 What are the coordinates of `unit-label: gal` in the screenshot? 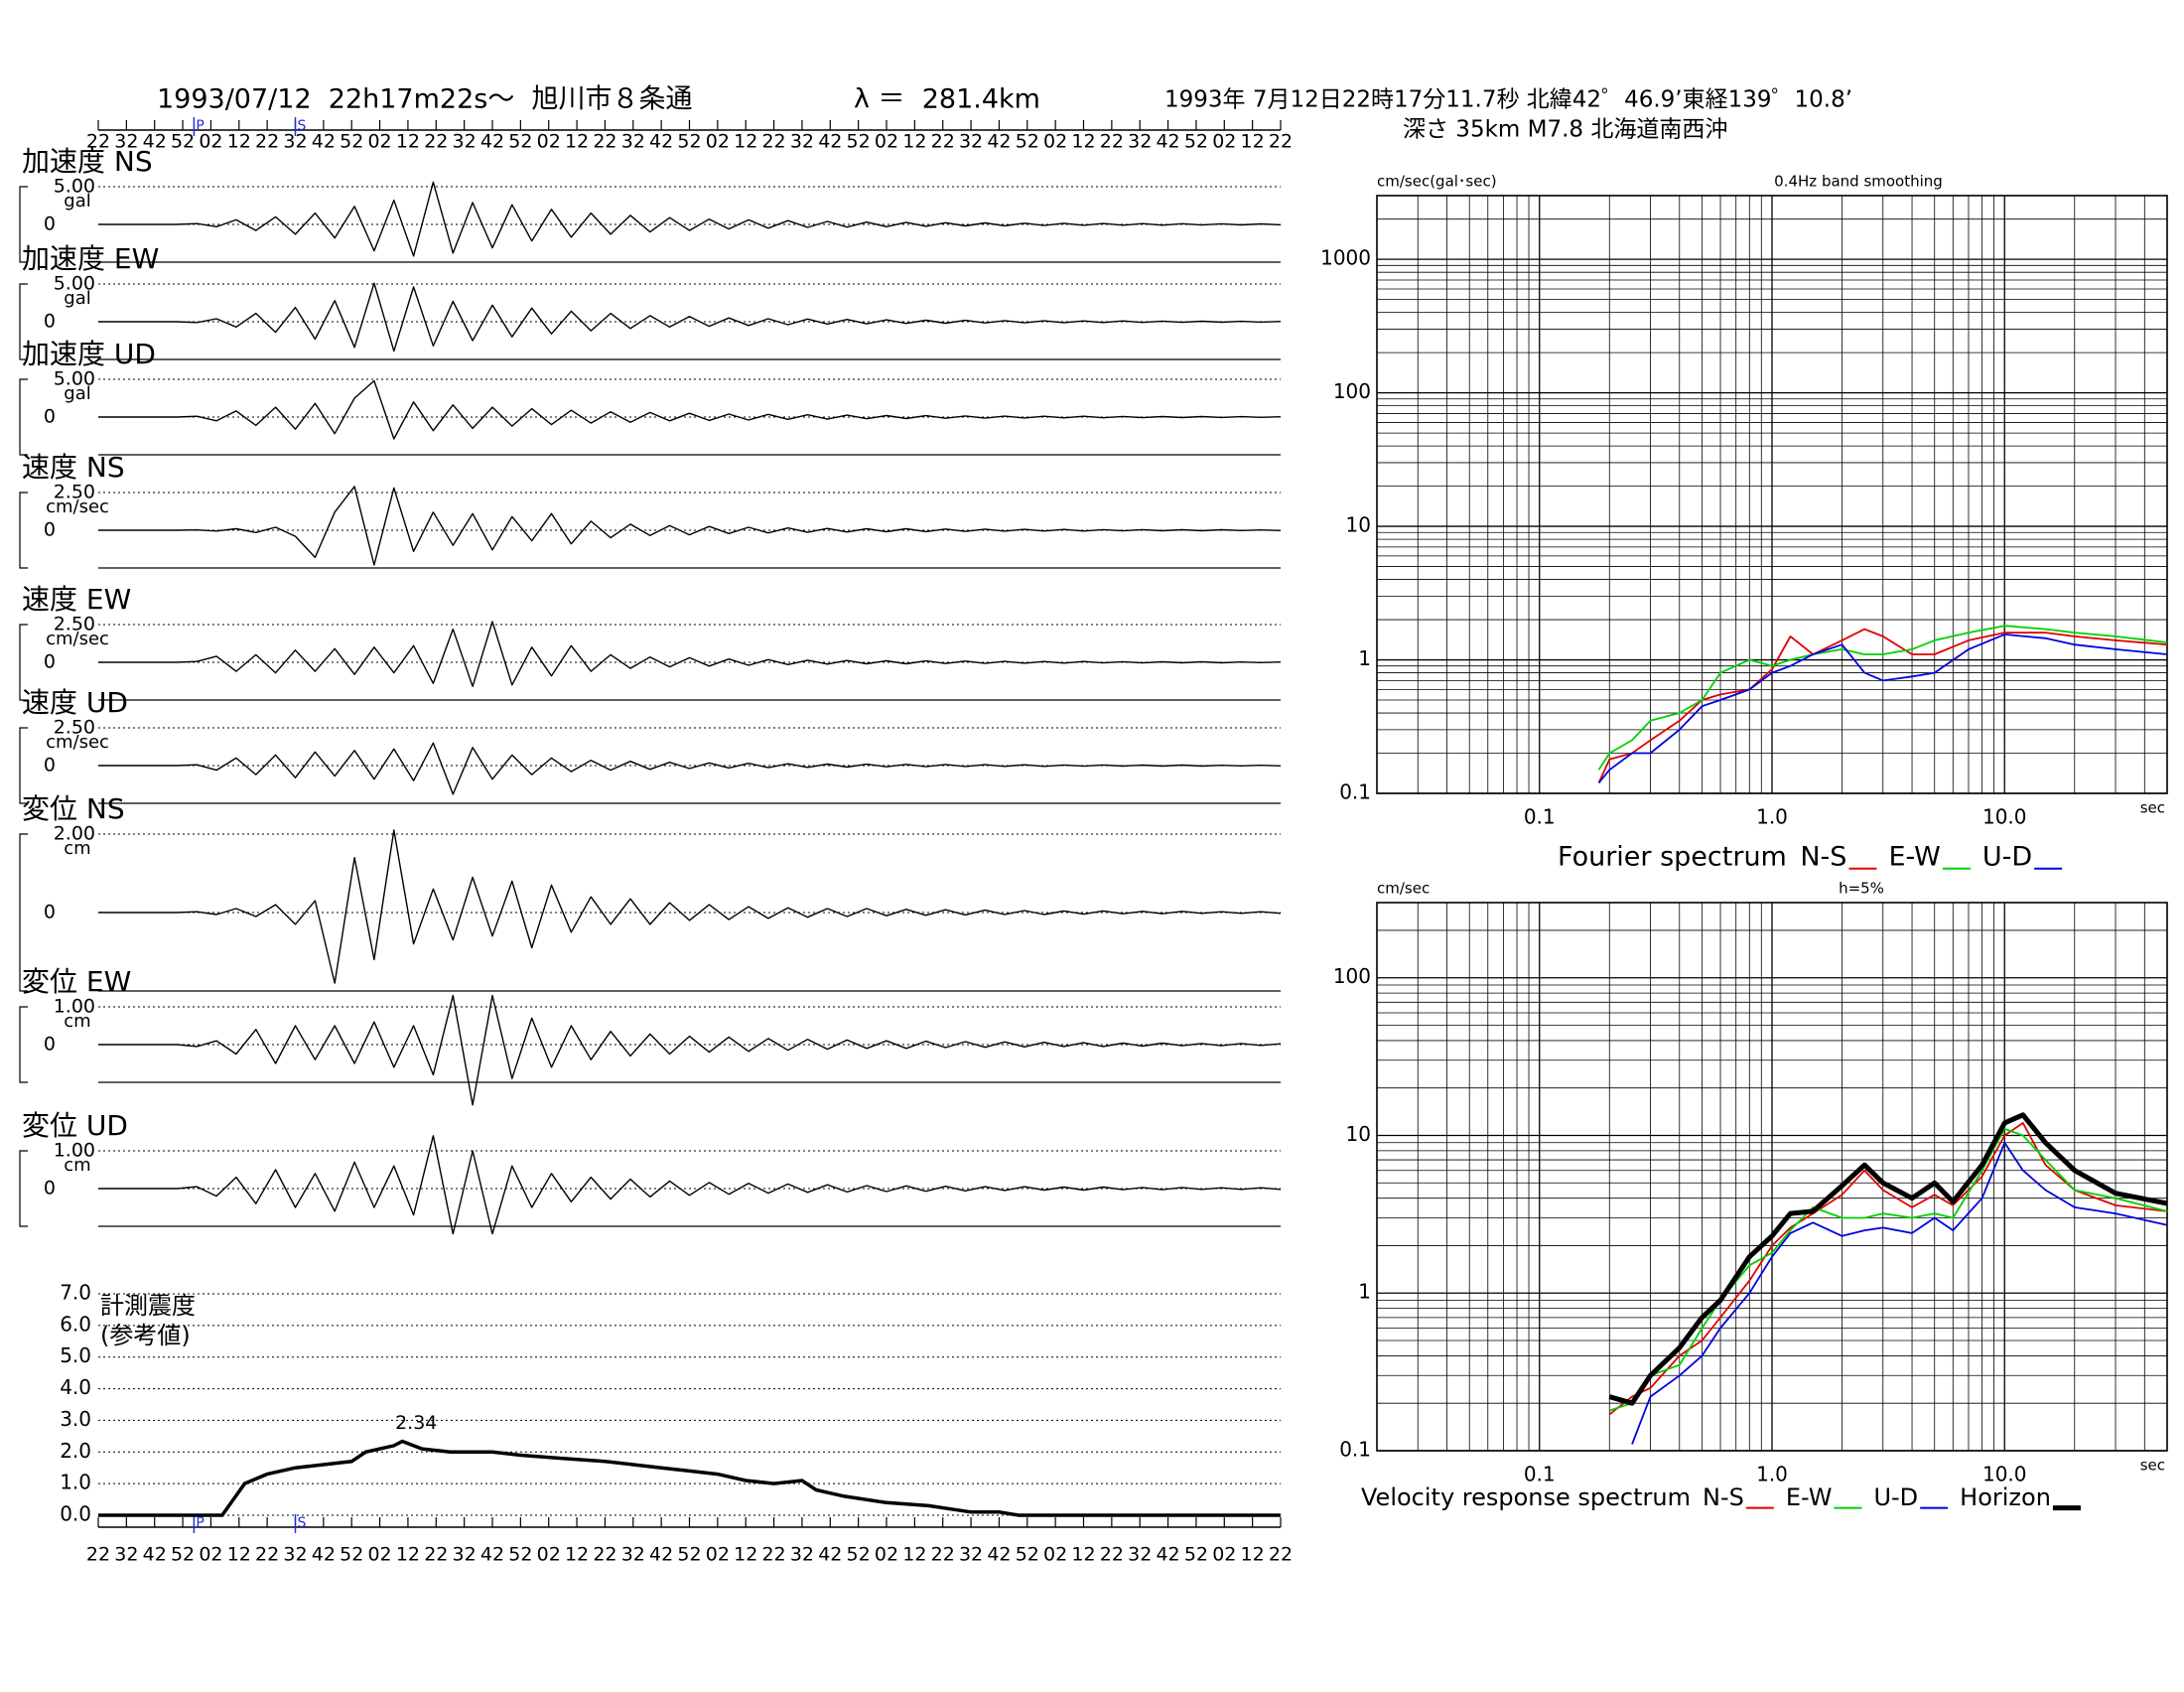 It's located at (77, 393).